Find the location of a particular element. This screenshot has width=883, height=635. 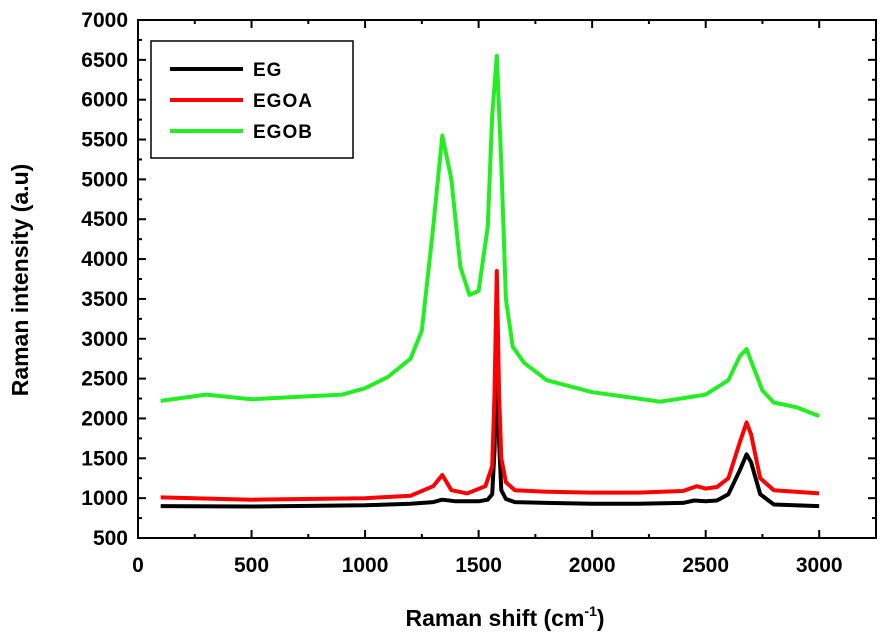

x-axis-title: Raman shift (cm-1) is located at coordinates (504, 617).